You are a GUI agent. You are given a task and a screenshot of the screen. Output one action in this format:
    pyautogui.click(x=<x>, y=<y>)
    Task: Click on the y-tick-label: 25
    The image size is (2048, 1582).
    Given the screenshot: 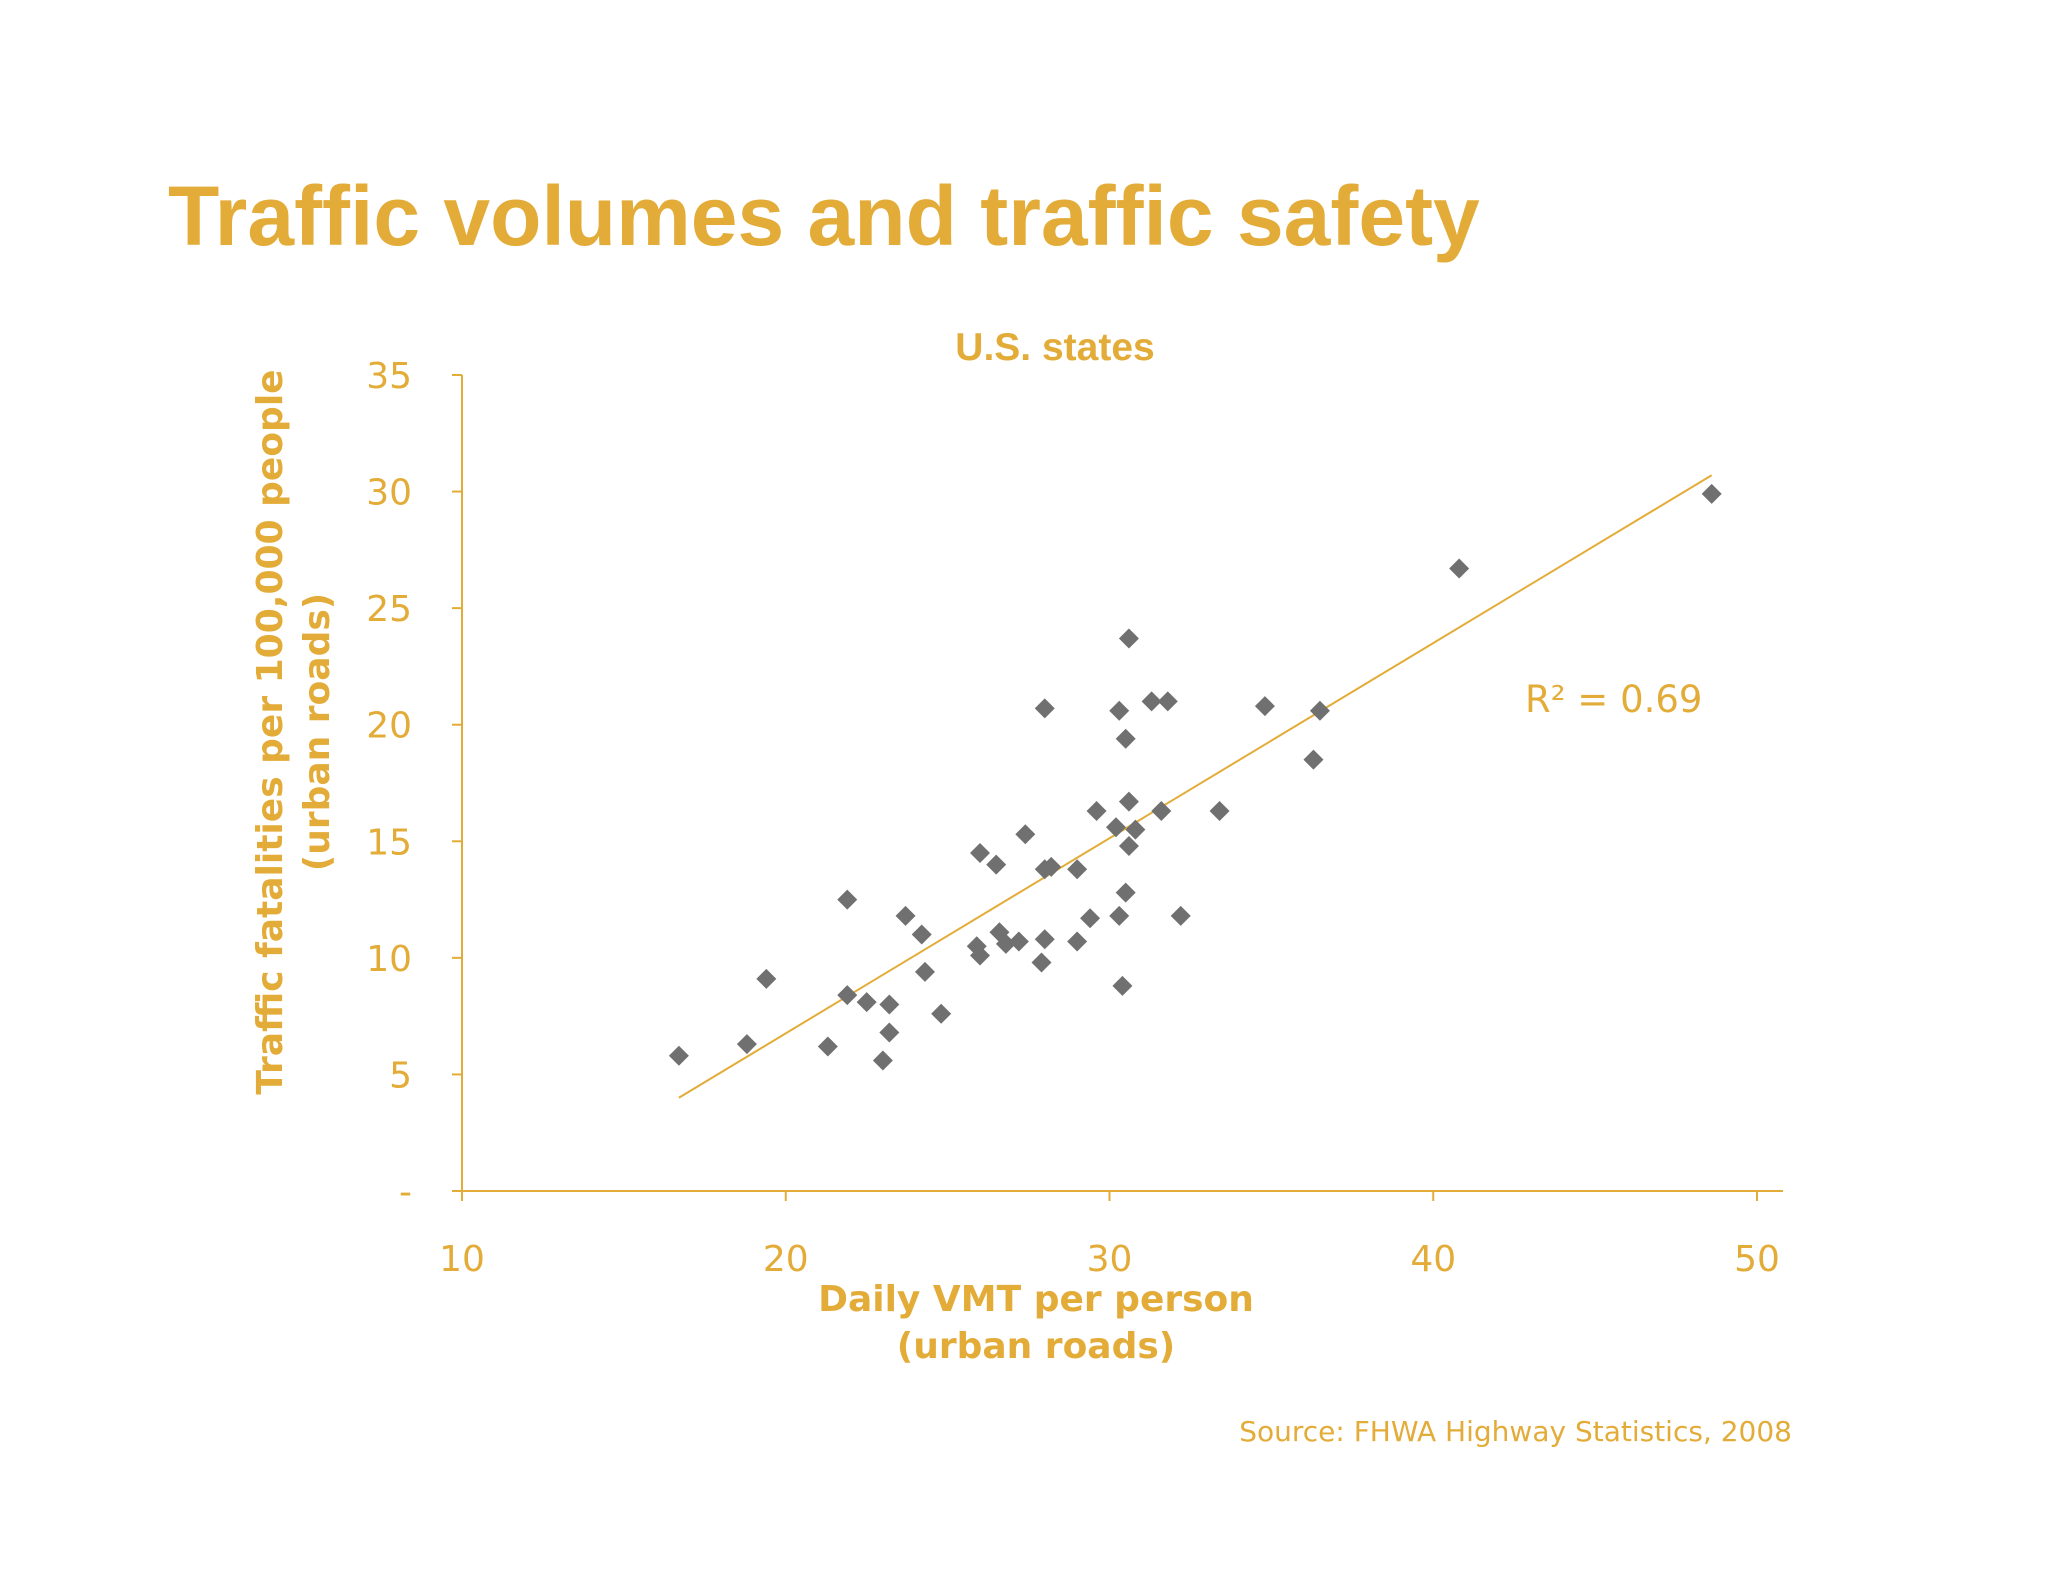 What is the action you would take?
    pyautogui.click(x=389, y=609)
    